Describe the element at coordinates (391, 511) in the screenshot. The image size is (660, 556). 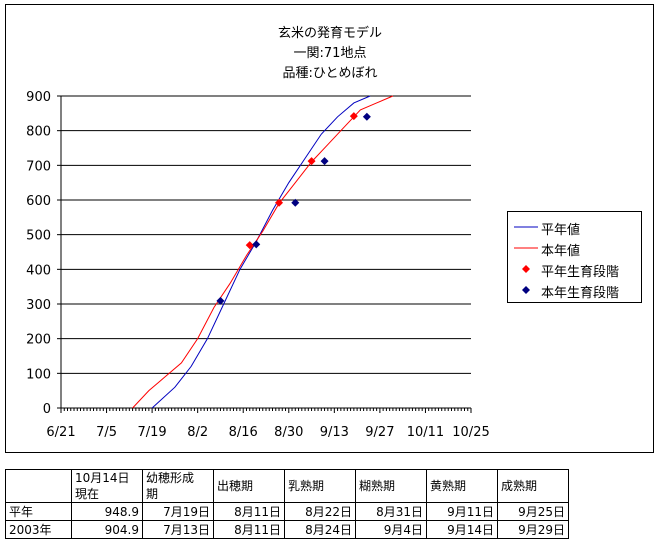
I see `table-cell: 8月31日` at that location.